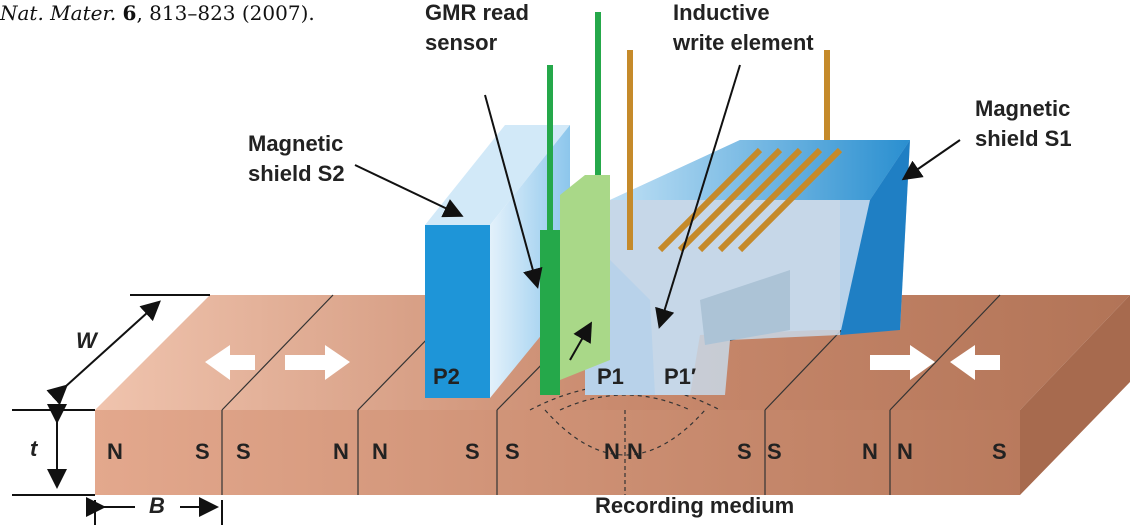 This screenshot has height=527, width=1134. Describe the element at coordinates (680, 376) in the screenshot. I see `head-label: P1′` at that location.